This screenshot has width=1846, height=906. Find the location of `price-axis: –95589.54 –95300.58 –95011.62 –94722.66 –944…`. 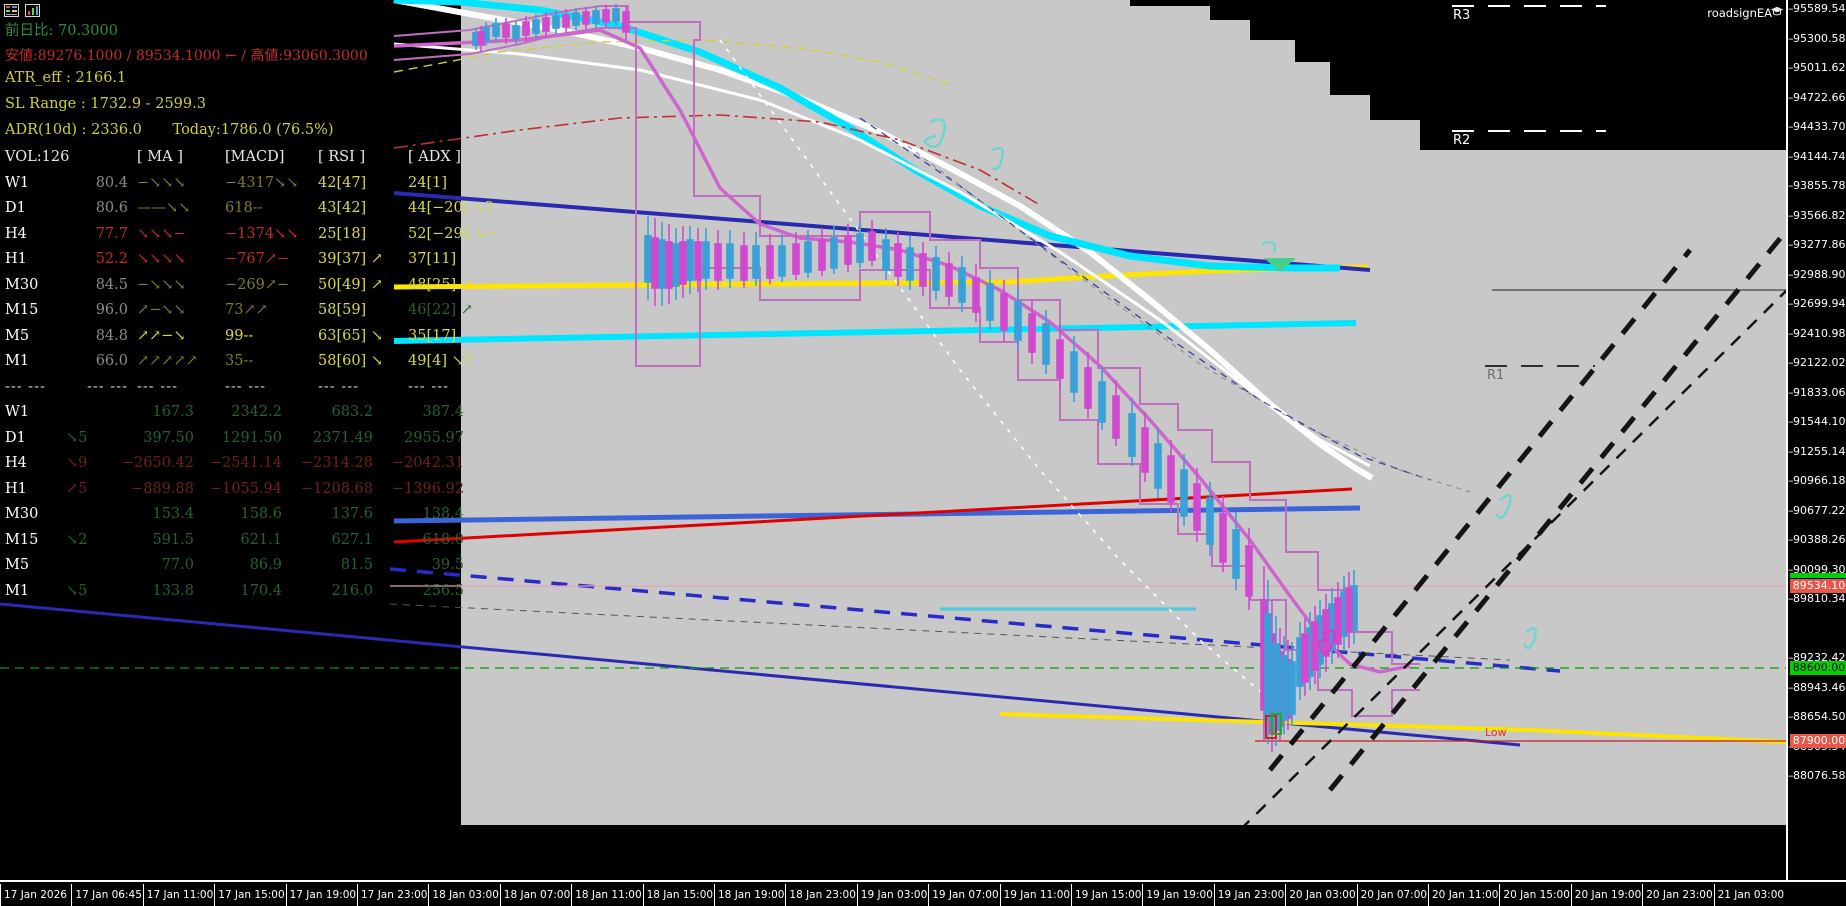

price-axis: –95589.54 –95300.58 –95011.62 –94722.66 –944… is located at coordinates (1816, 440).